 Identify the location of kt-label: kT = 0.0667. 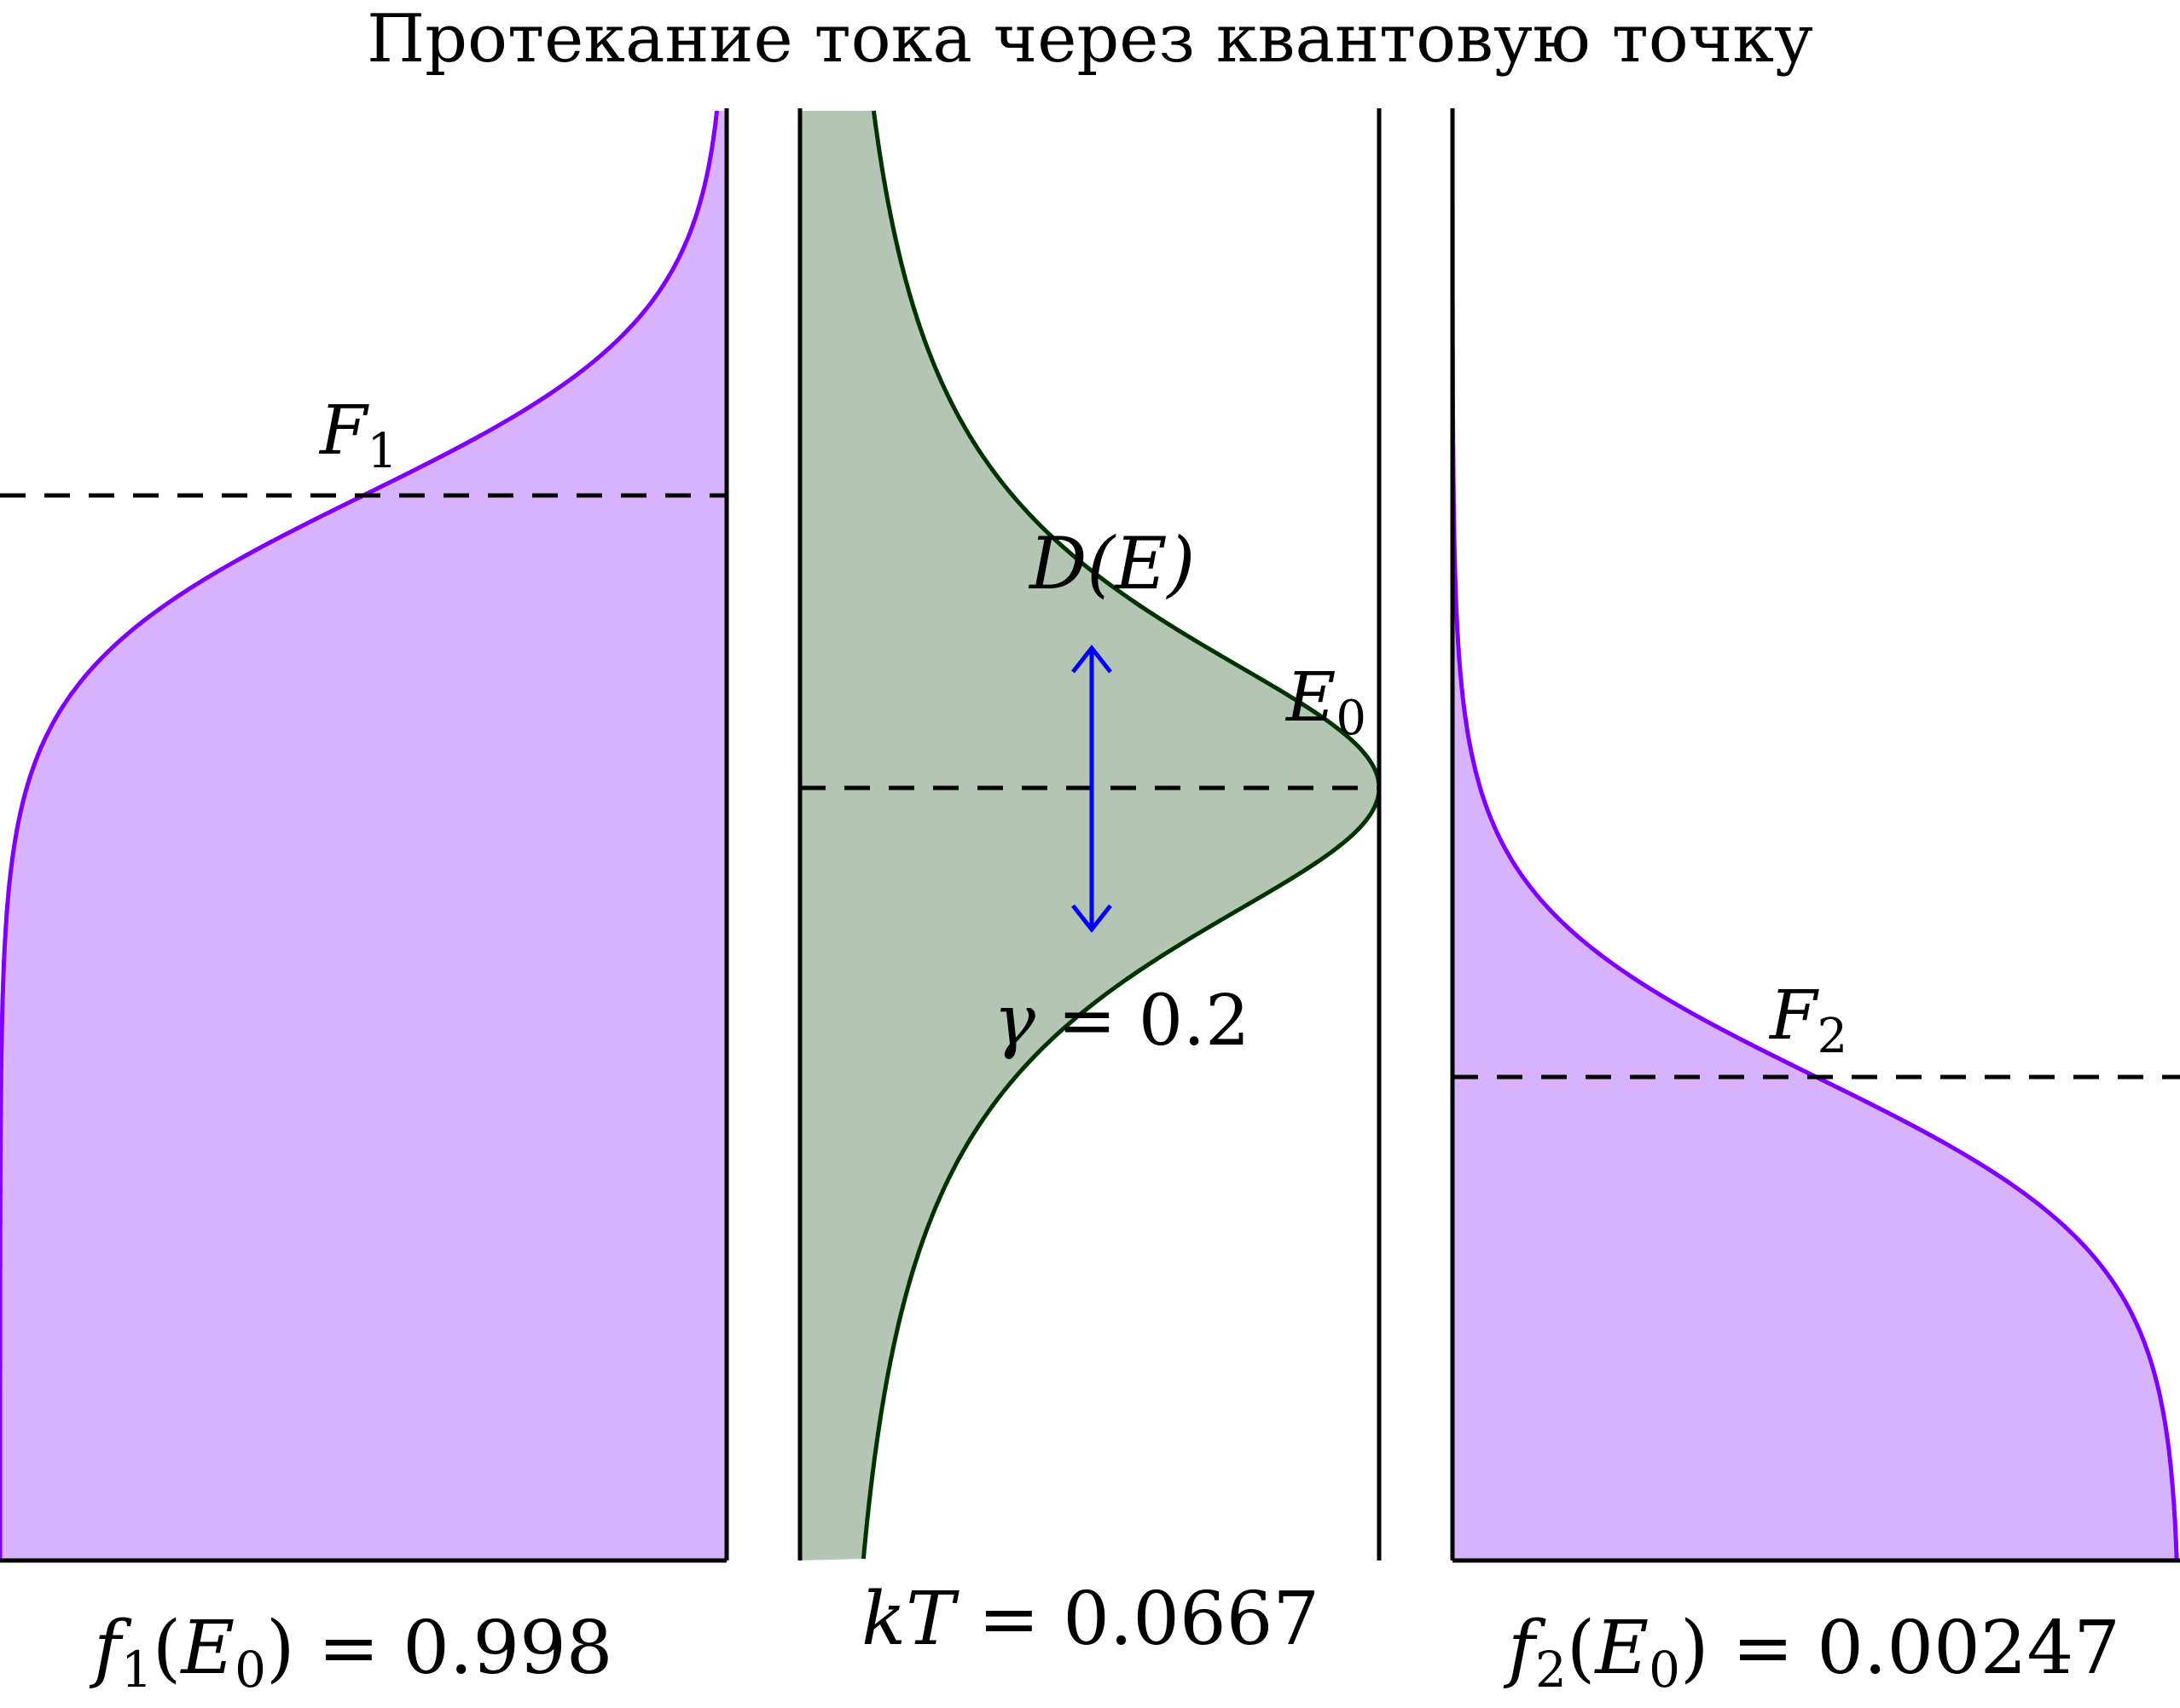
(1090, 1619).